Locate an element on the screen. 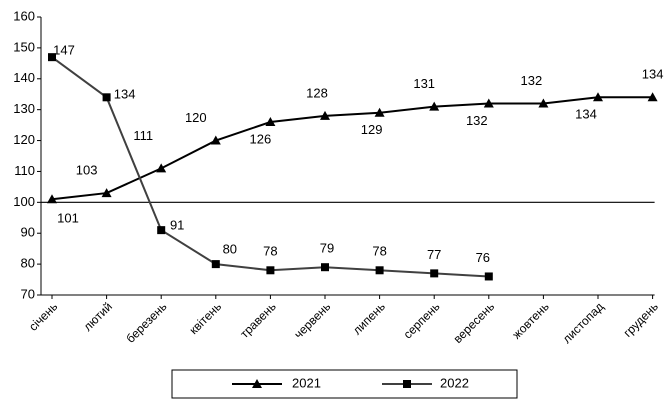 This screenshot has width=669, height=399. y-tick-label: 160 is located at coordinates (24, 15).